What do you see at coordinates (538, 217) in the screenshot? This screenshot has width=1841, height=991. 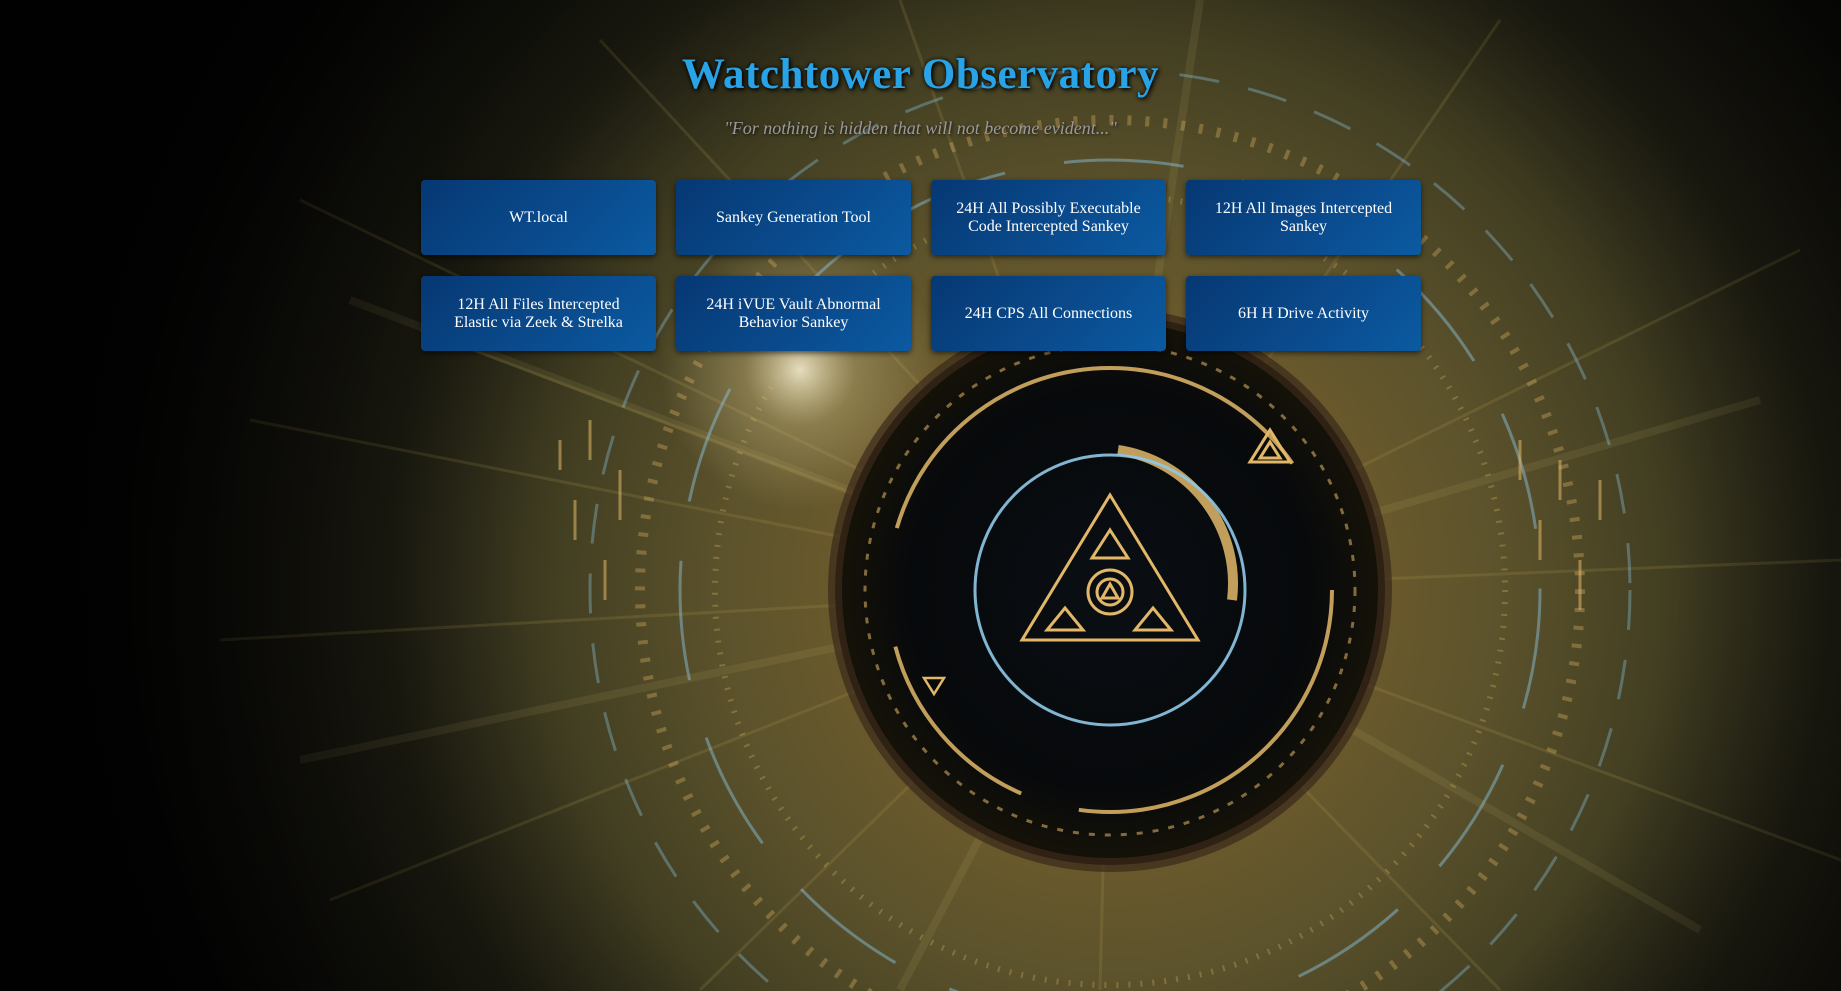 I see `link-button-wt-local: WT.local` at bounding box center [538, 217].